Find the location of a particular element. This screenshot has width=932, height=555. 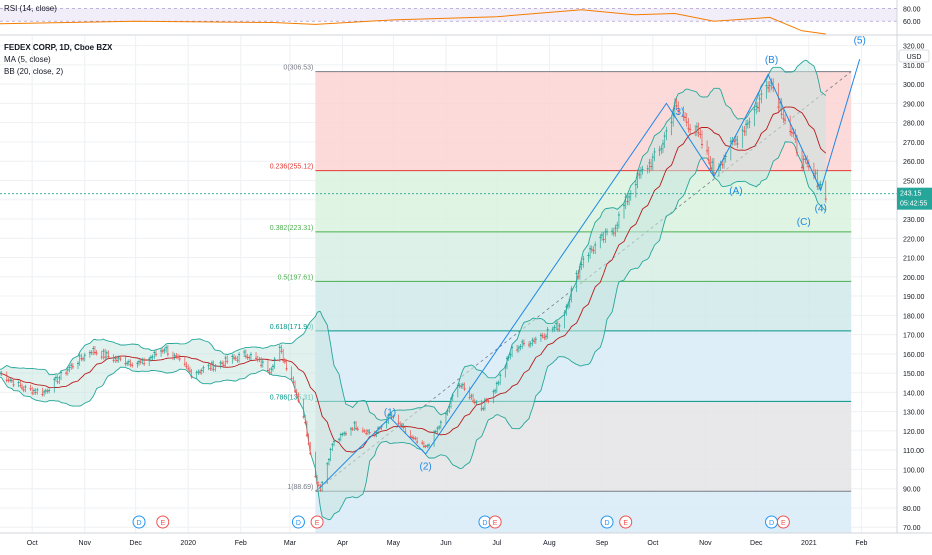

time-axis-label: 2021 is located at coordinates (809, 543).